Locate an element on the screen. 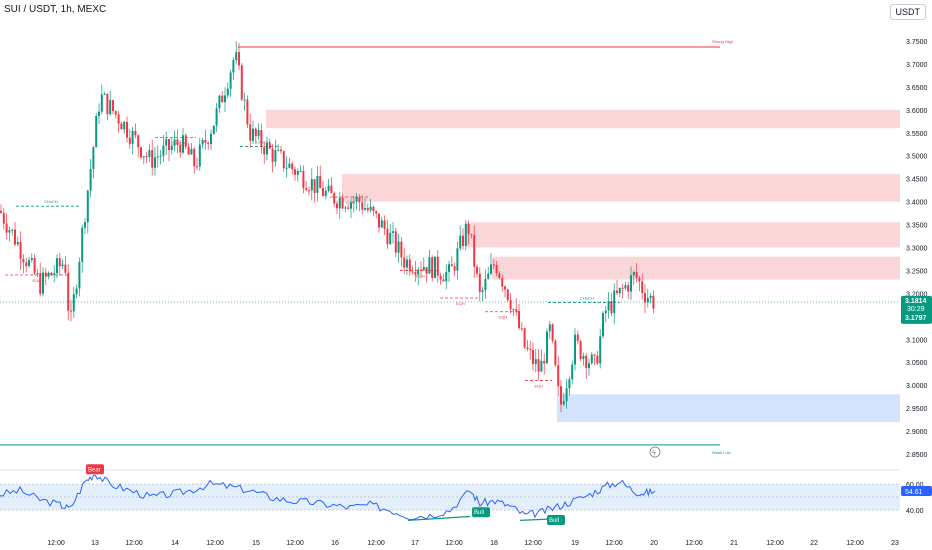 The width and height of the screenshot is (932, 550). rsi-tick-label: 60.00 is located at coordinates (915, 485).